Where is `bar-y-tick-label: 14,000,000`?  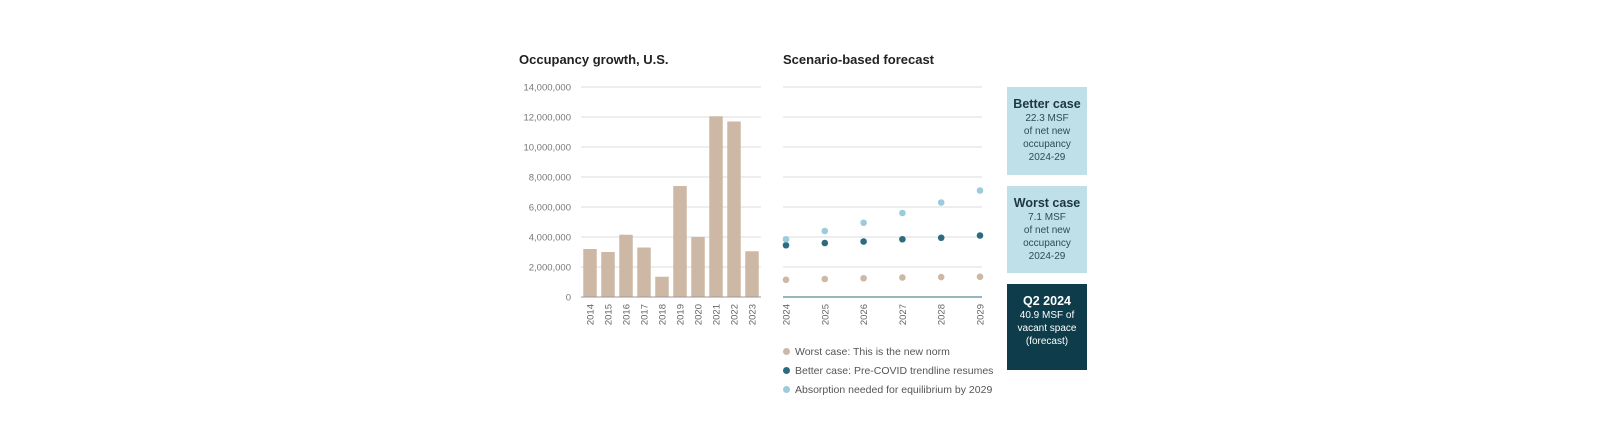 bar-y-tick-label: 14,000,000 is located at coordinates (547, 88).